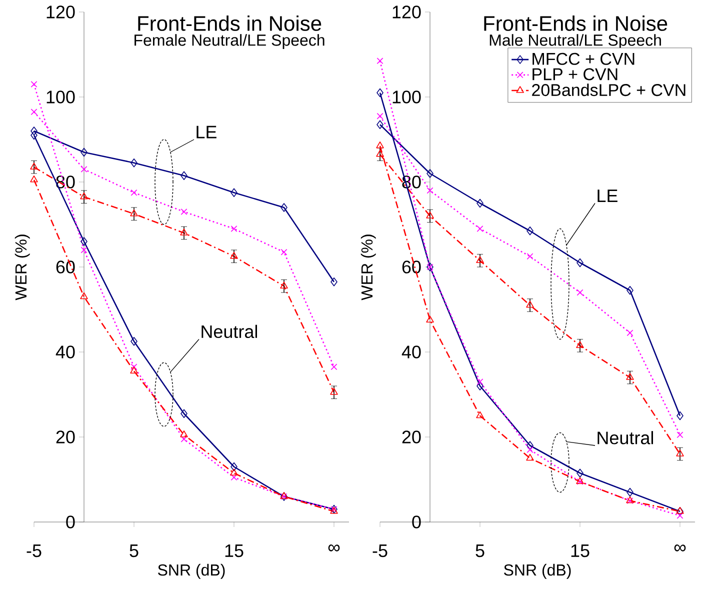  What do you see at coordinates (229, 42) in the screenshot?
I see `text: Female Neutral/LE Speech` at bounding box center [229, 42].